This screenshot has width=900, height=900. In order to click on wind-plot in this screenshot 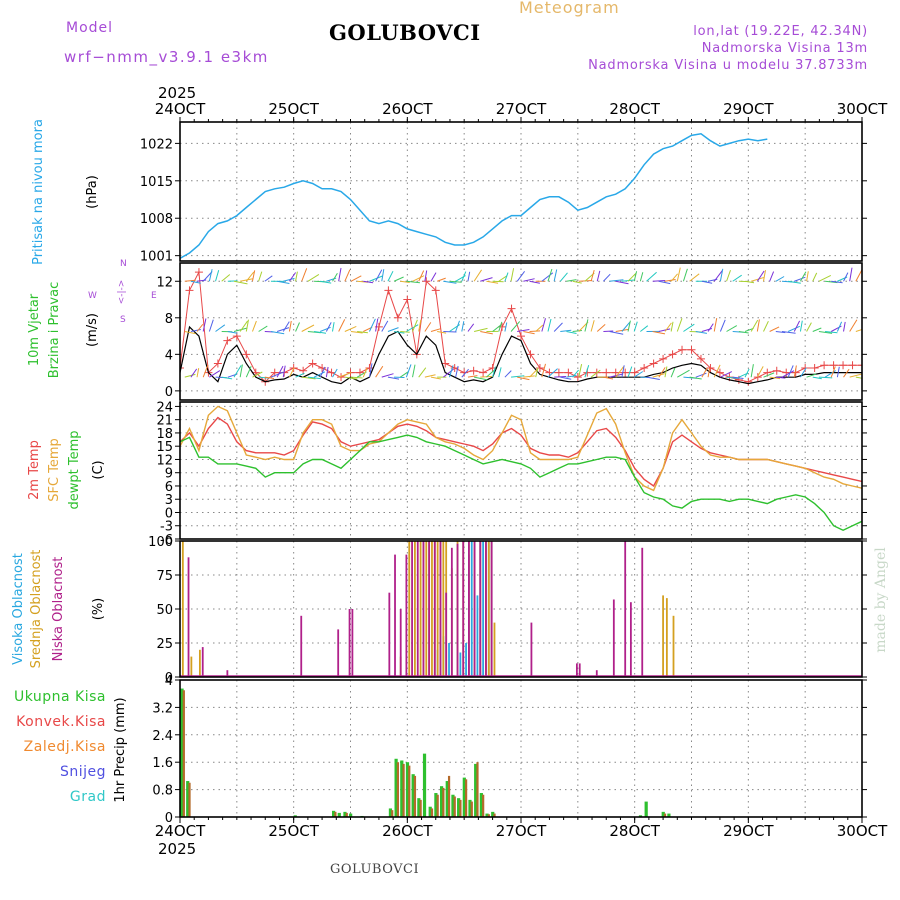, I will do `click(521, 326)`.